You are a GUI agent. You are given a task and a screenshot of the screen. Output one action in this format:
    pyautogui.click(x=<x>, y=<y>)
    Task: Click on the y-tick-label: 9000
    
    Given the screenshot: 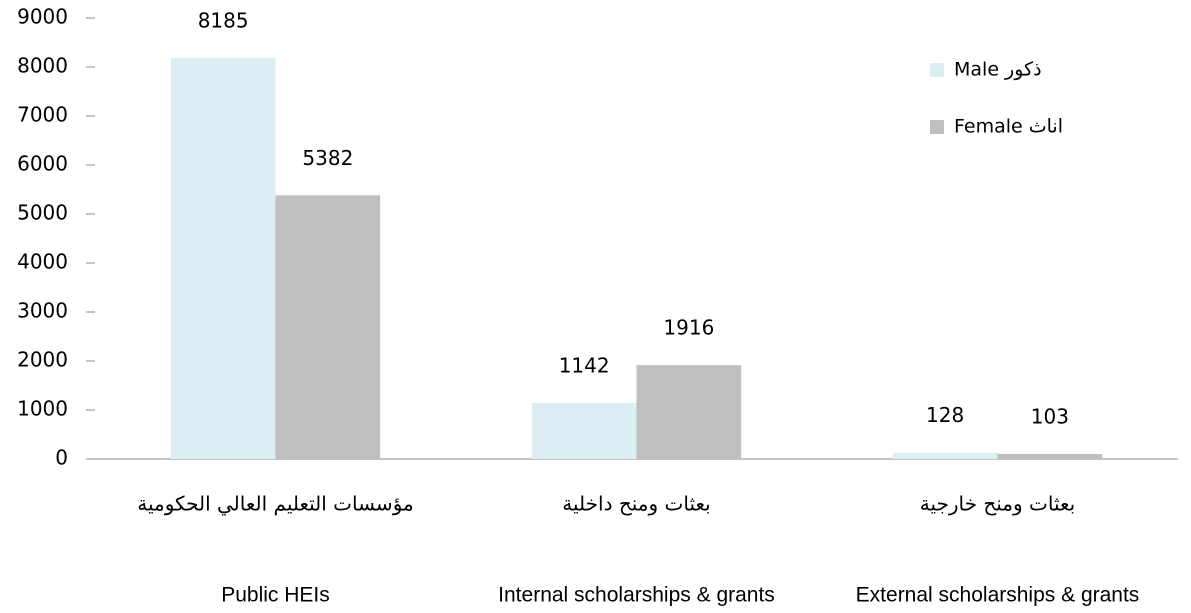 What is the action you would take?
    pyautogui.click(x=42, y=17)
    